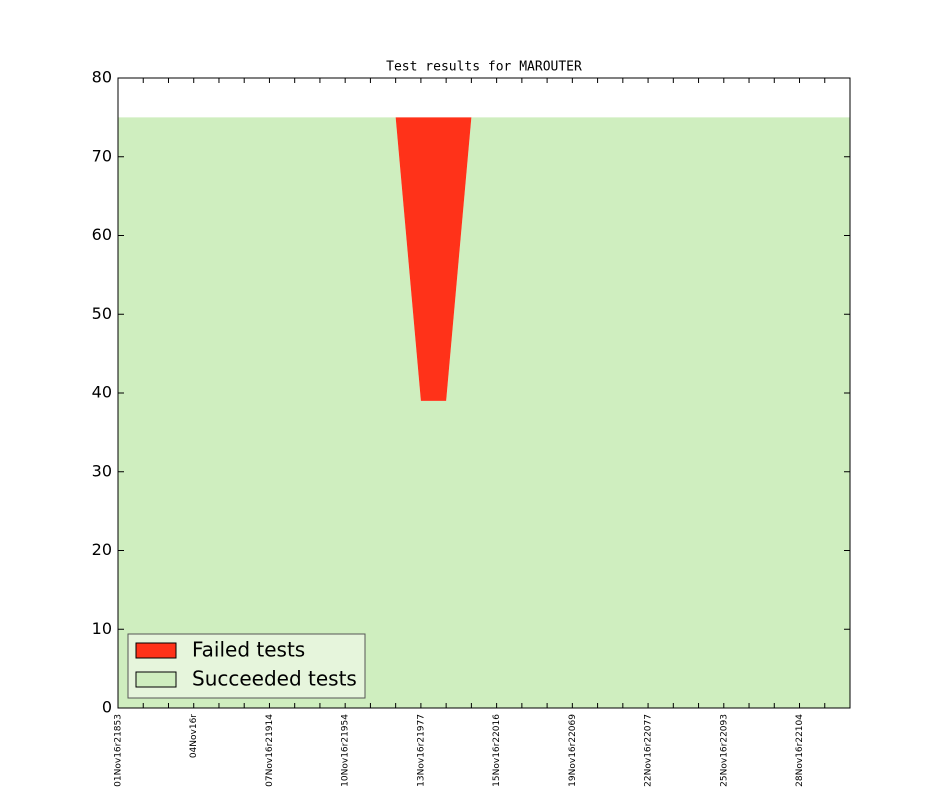 The image size is (944, 787). What do you see at coordinates (102, 392) in the screenshot?
I see `y-tick-label: 40` at bounding box center [102, 392].